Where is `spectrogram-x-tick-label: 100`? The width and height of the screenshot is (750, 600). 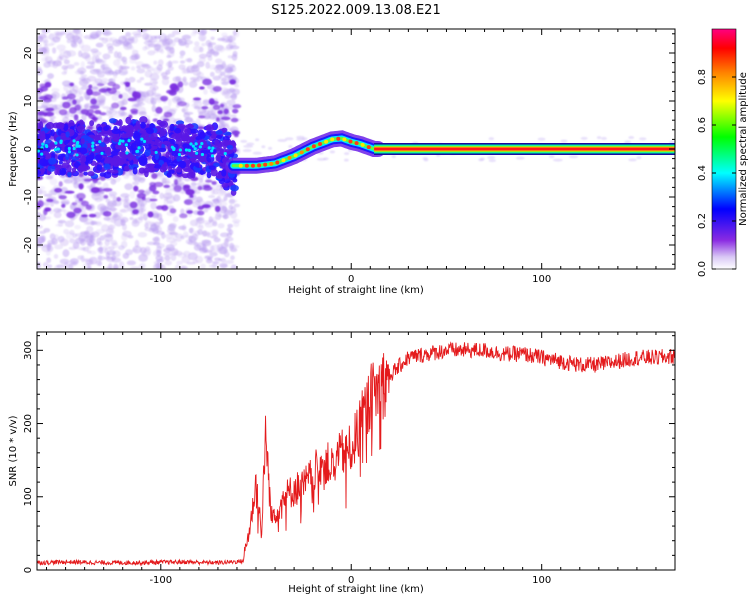 spectrogram-x-tick-label: 100 is located at coordinates (541, 279).